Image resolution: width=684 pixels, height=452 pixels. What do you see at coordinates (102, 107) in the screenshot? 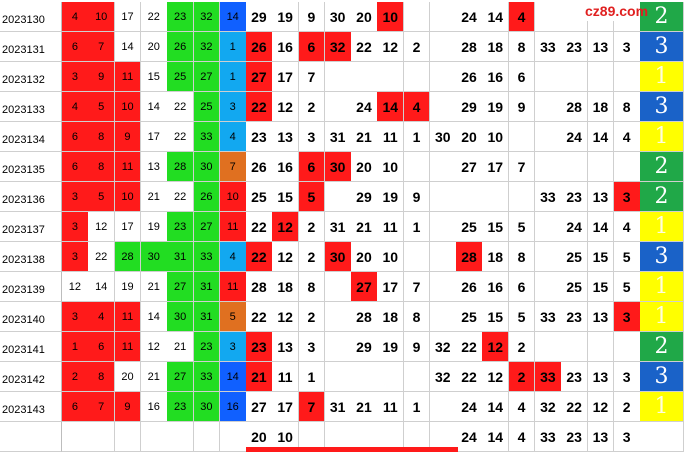
I see `left-cell: 5` at bounding box center [102, 107].